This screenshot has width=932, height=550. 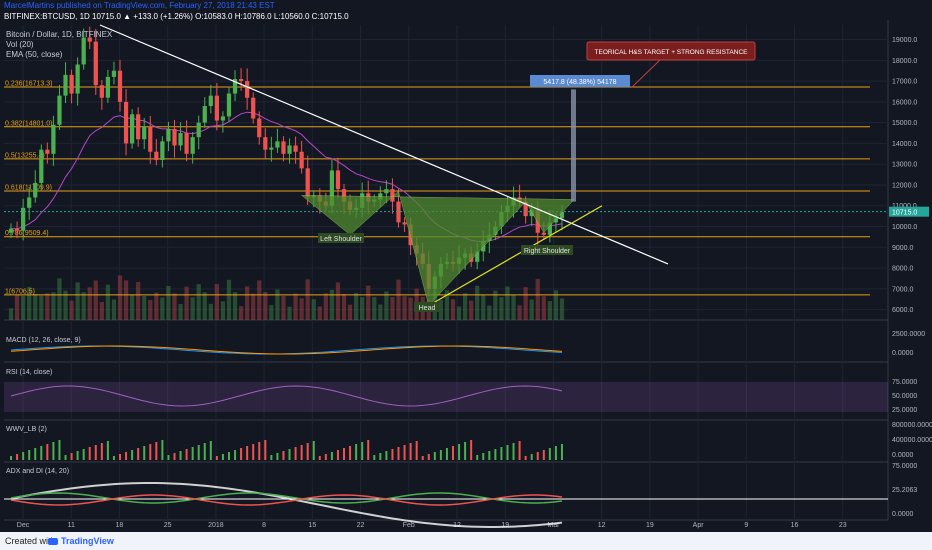 What do you see at coordinates (20, 44) in the screenshot?
I see `volume-legend: Vol (20)` at bounding box center [20, 44].